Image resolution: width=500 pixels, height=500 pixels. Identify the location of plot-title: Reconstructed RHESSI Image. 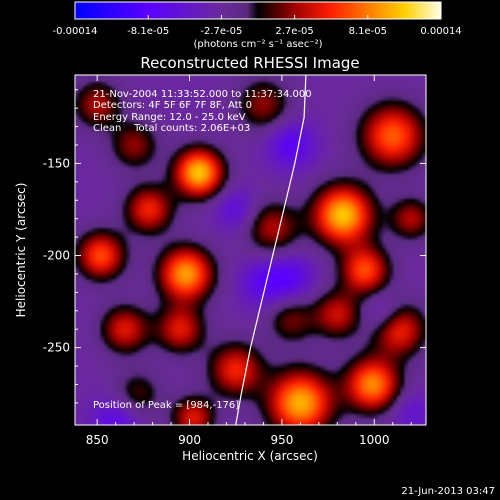
(249, 63).